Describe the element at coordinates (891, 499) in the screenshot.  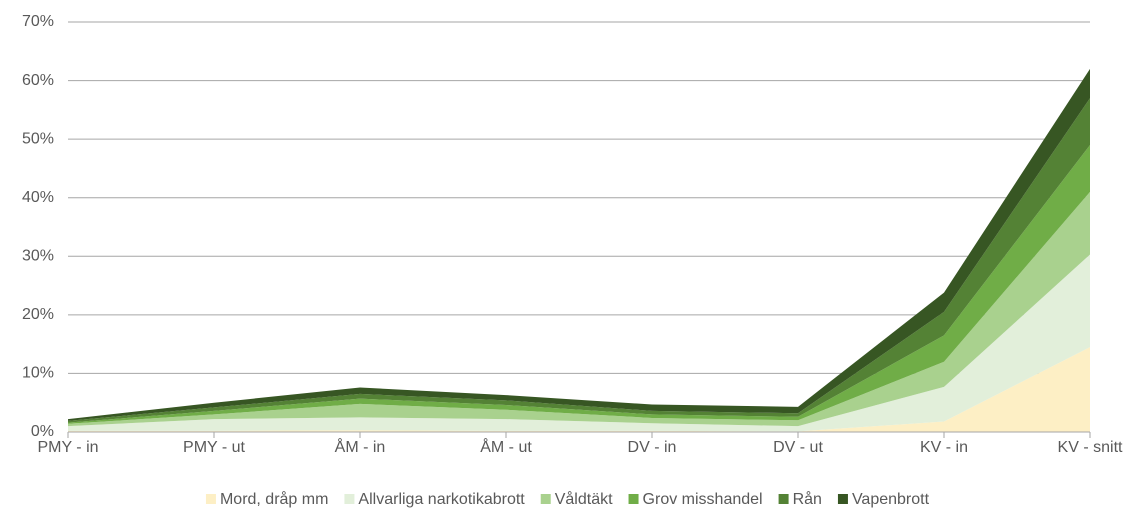
I see `legend-label: Vapenbrott` at that location.